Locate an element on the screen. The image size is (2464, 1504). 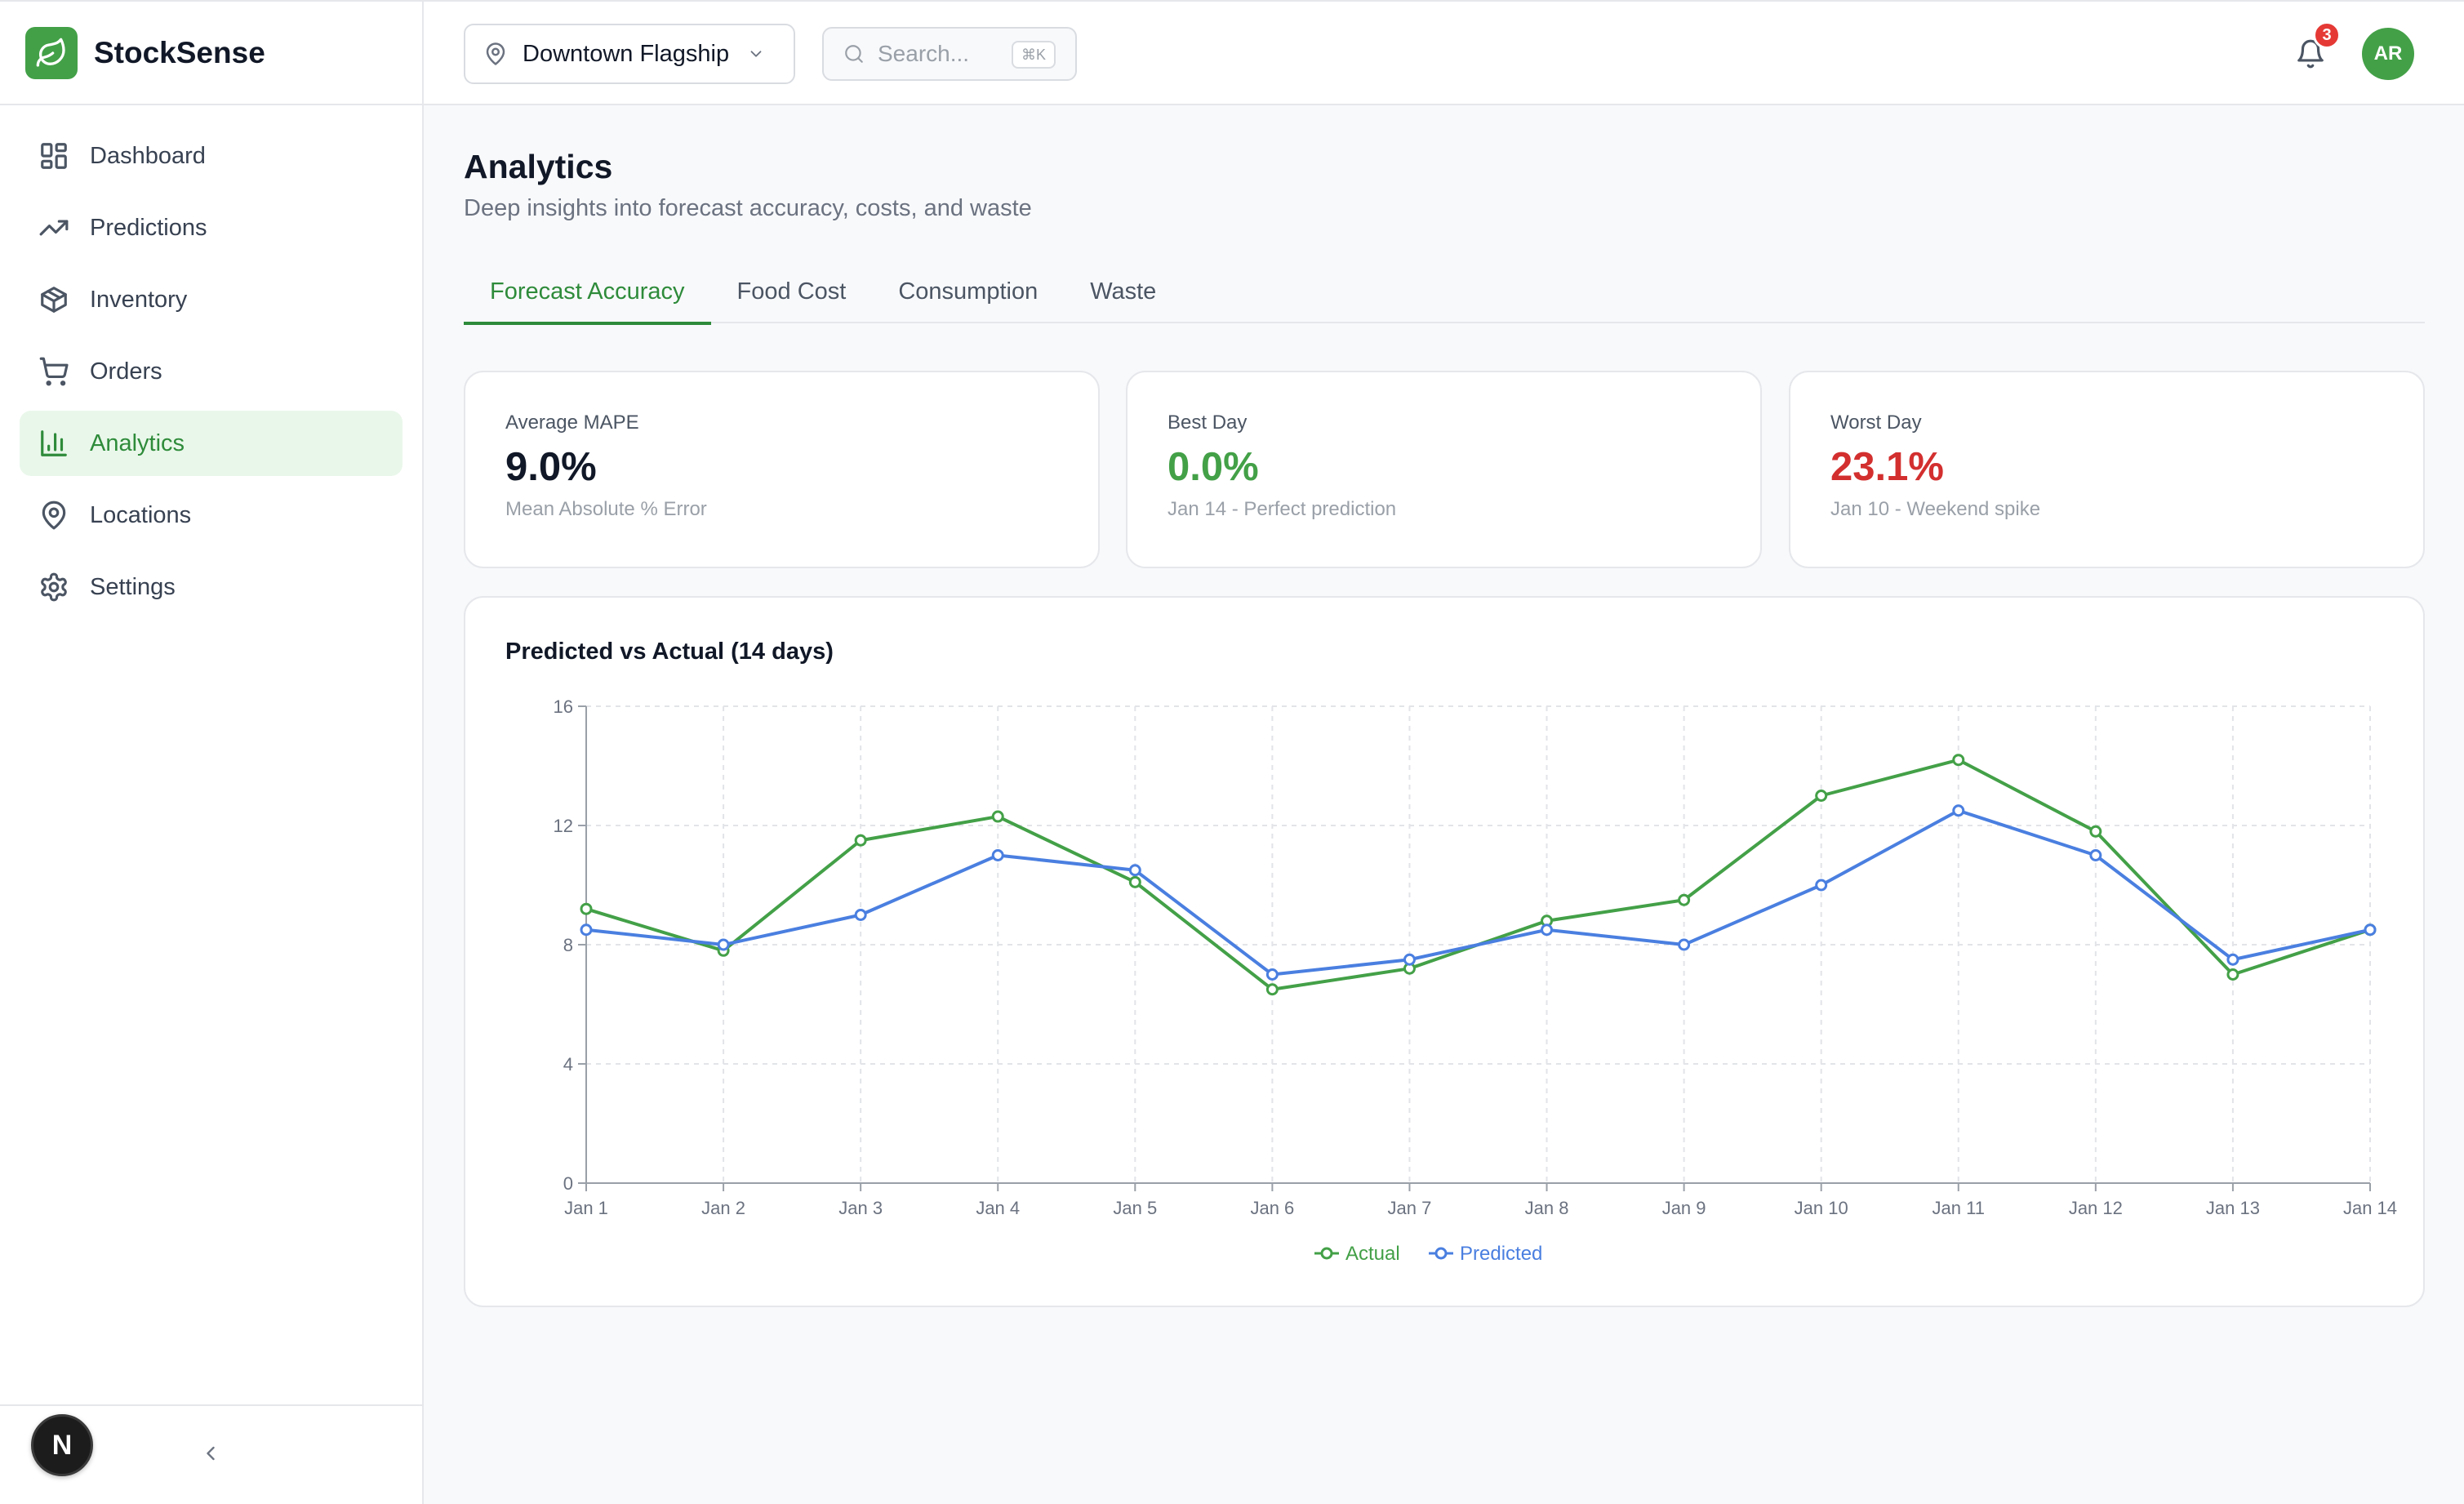
sidebar-item-inventory: Inventory is located at coordinates (211, 299).